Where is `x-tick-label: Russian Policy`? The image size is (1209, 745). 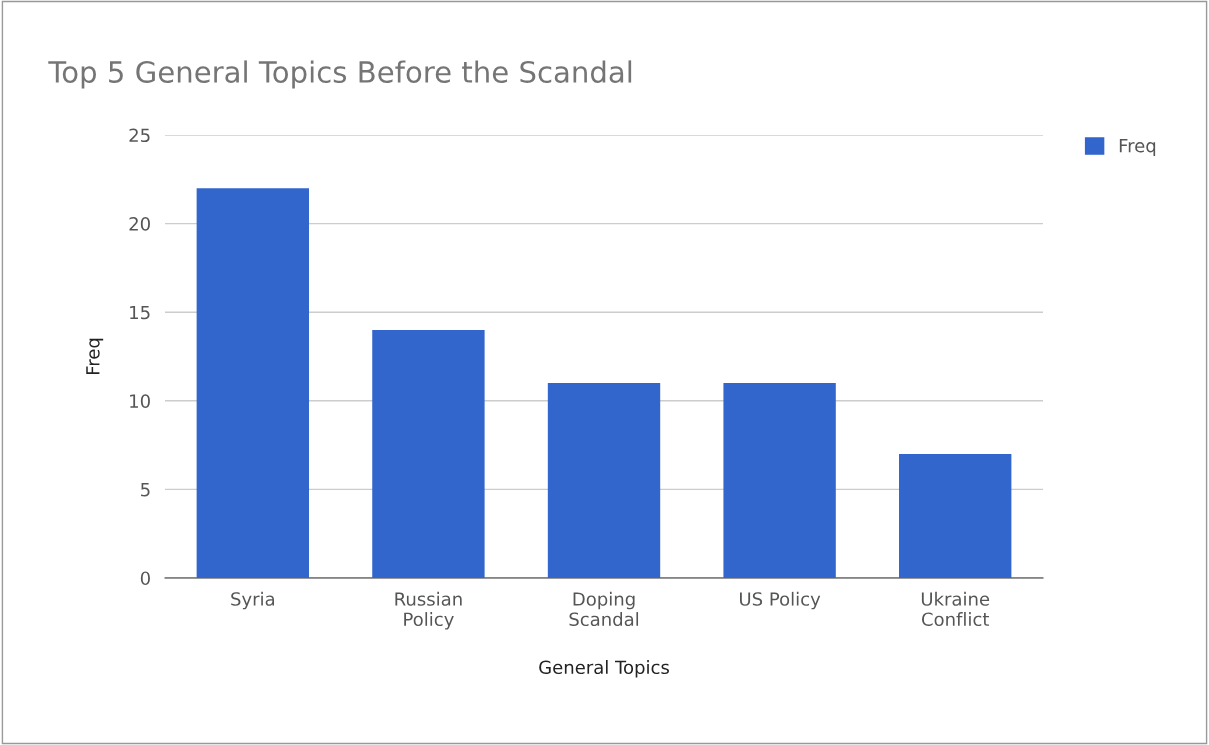 x-tick-label: Russian Policy is located at coordinates (428, 610).